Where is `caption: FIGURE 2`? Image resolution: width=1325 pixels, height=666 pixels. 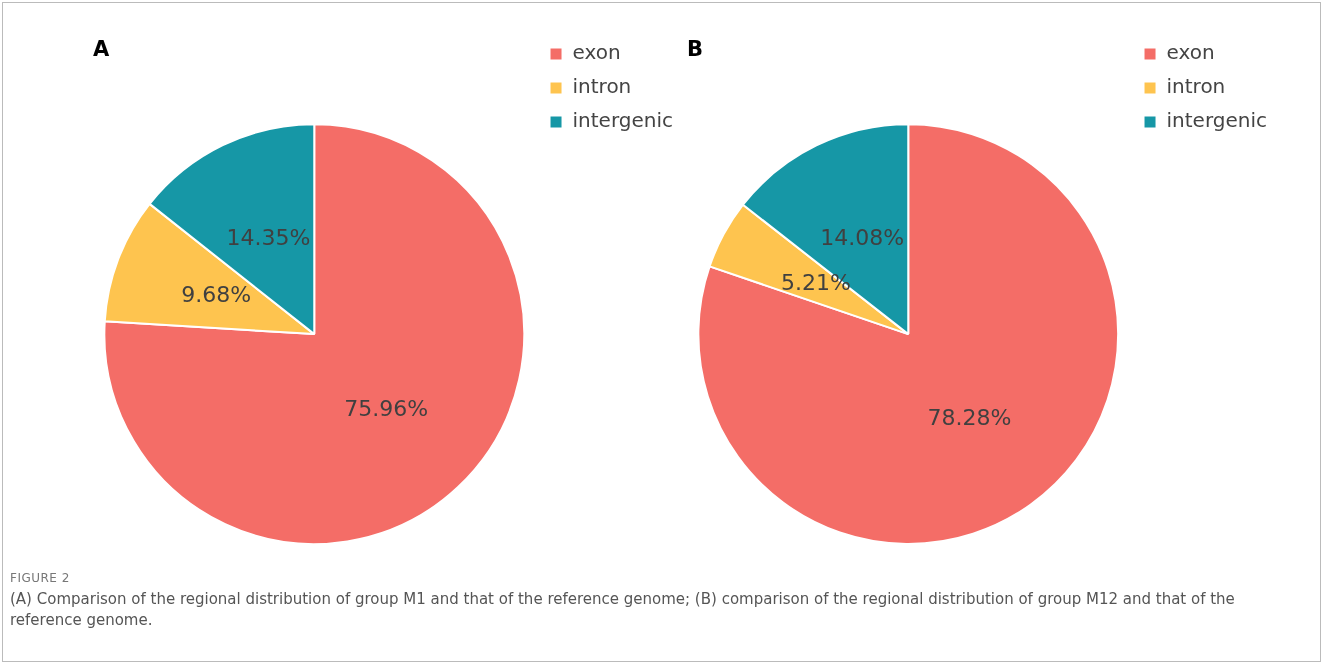
caption: FIGURE 2 is located at coordinates (40, 578).